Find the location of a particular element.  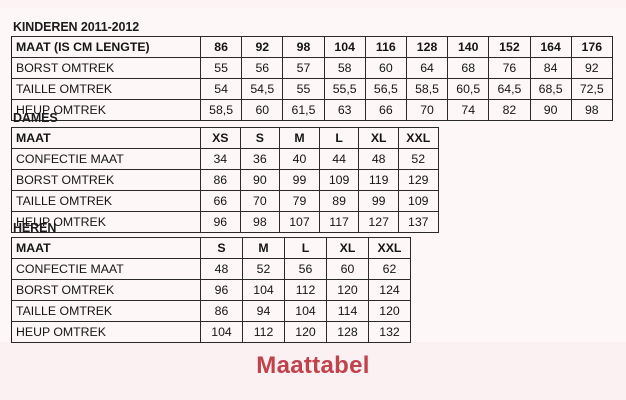

table-row: BORST OMTREK 96 104 112 120 124 is located at coordinates (211, 290).